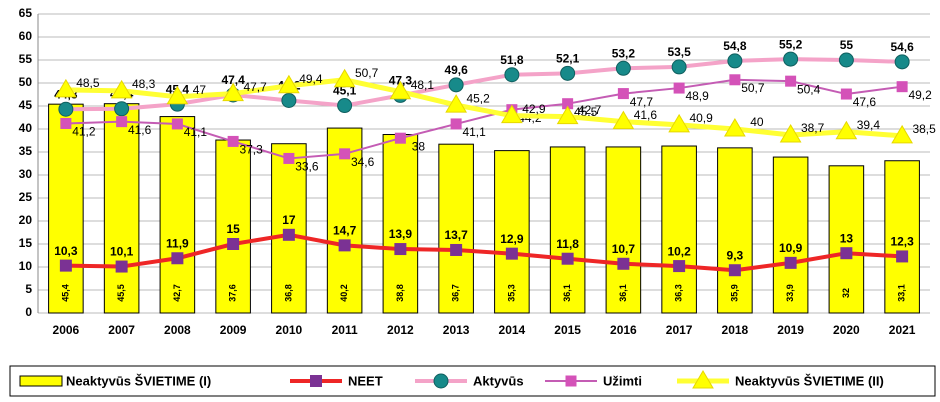 The image size is (940, 402). Describe the element at coordinates (567, 330) in the screenshot. I see `x-tick-label: 2015` at that location.